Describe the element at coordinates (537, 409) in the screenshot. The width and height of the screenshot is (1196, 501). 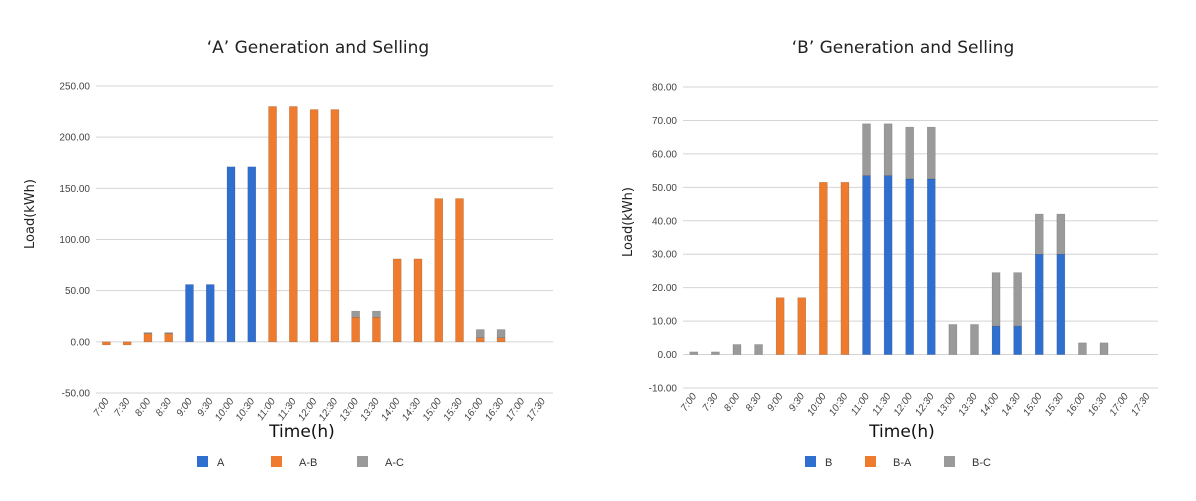
I see `chart-a-x-tick-label: 17:30` at that location.